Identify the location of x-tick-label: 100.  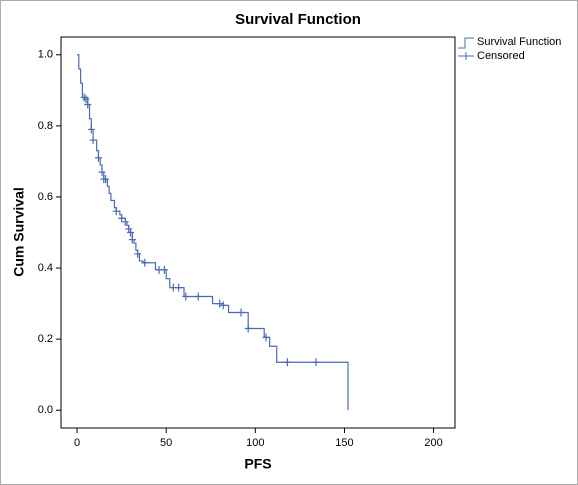
(255, 443).